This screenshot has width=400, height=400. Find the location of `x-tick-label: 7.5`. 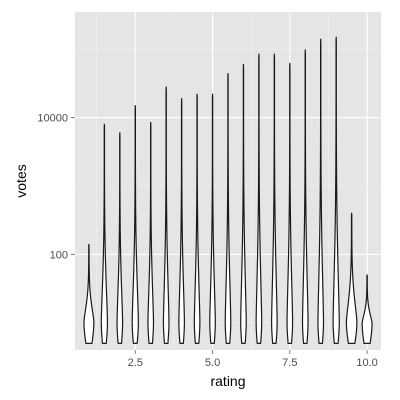

x-tick-label: 7.5 is located at coordinates (289, 363).